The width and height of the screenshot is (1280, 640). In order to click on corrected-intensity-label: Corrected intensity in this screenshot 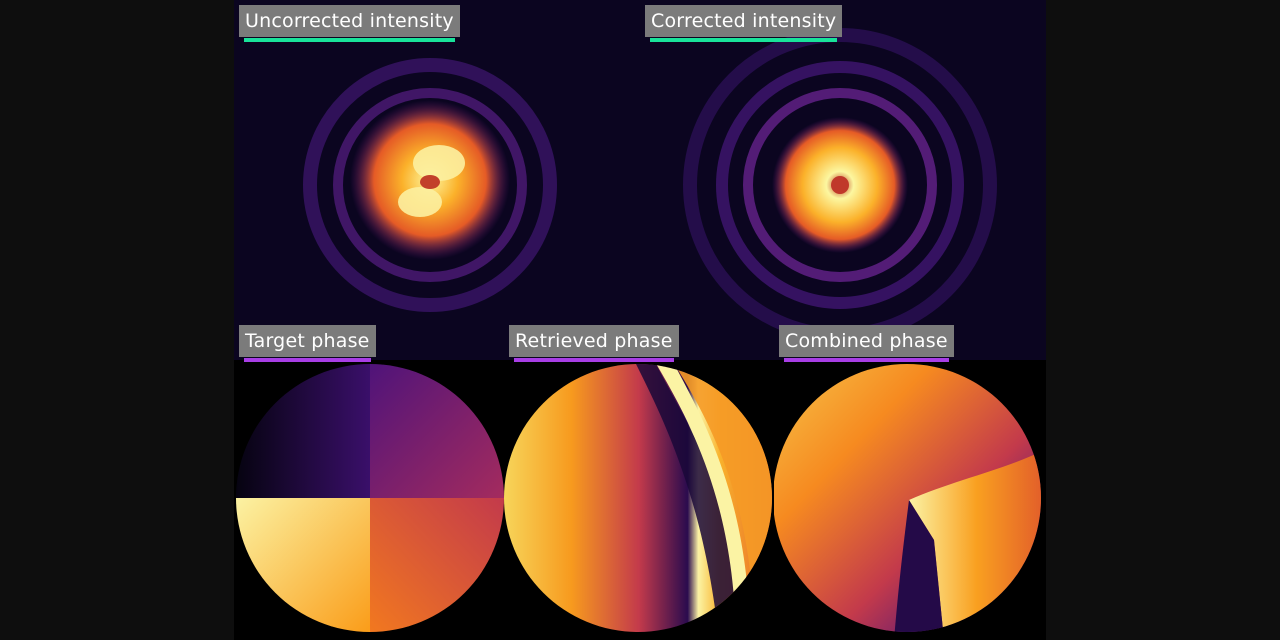, I will do `click(744, 23)`.